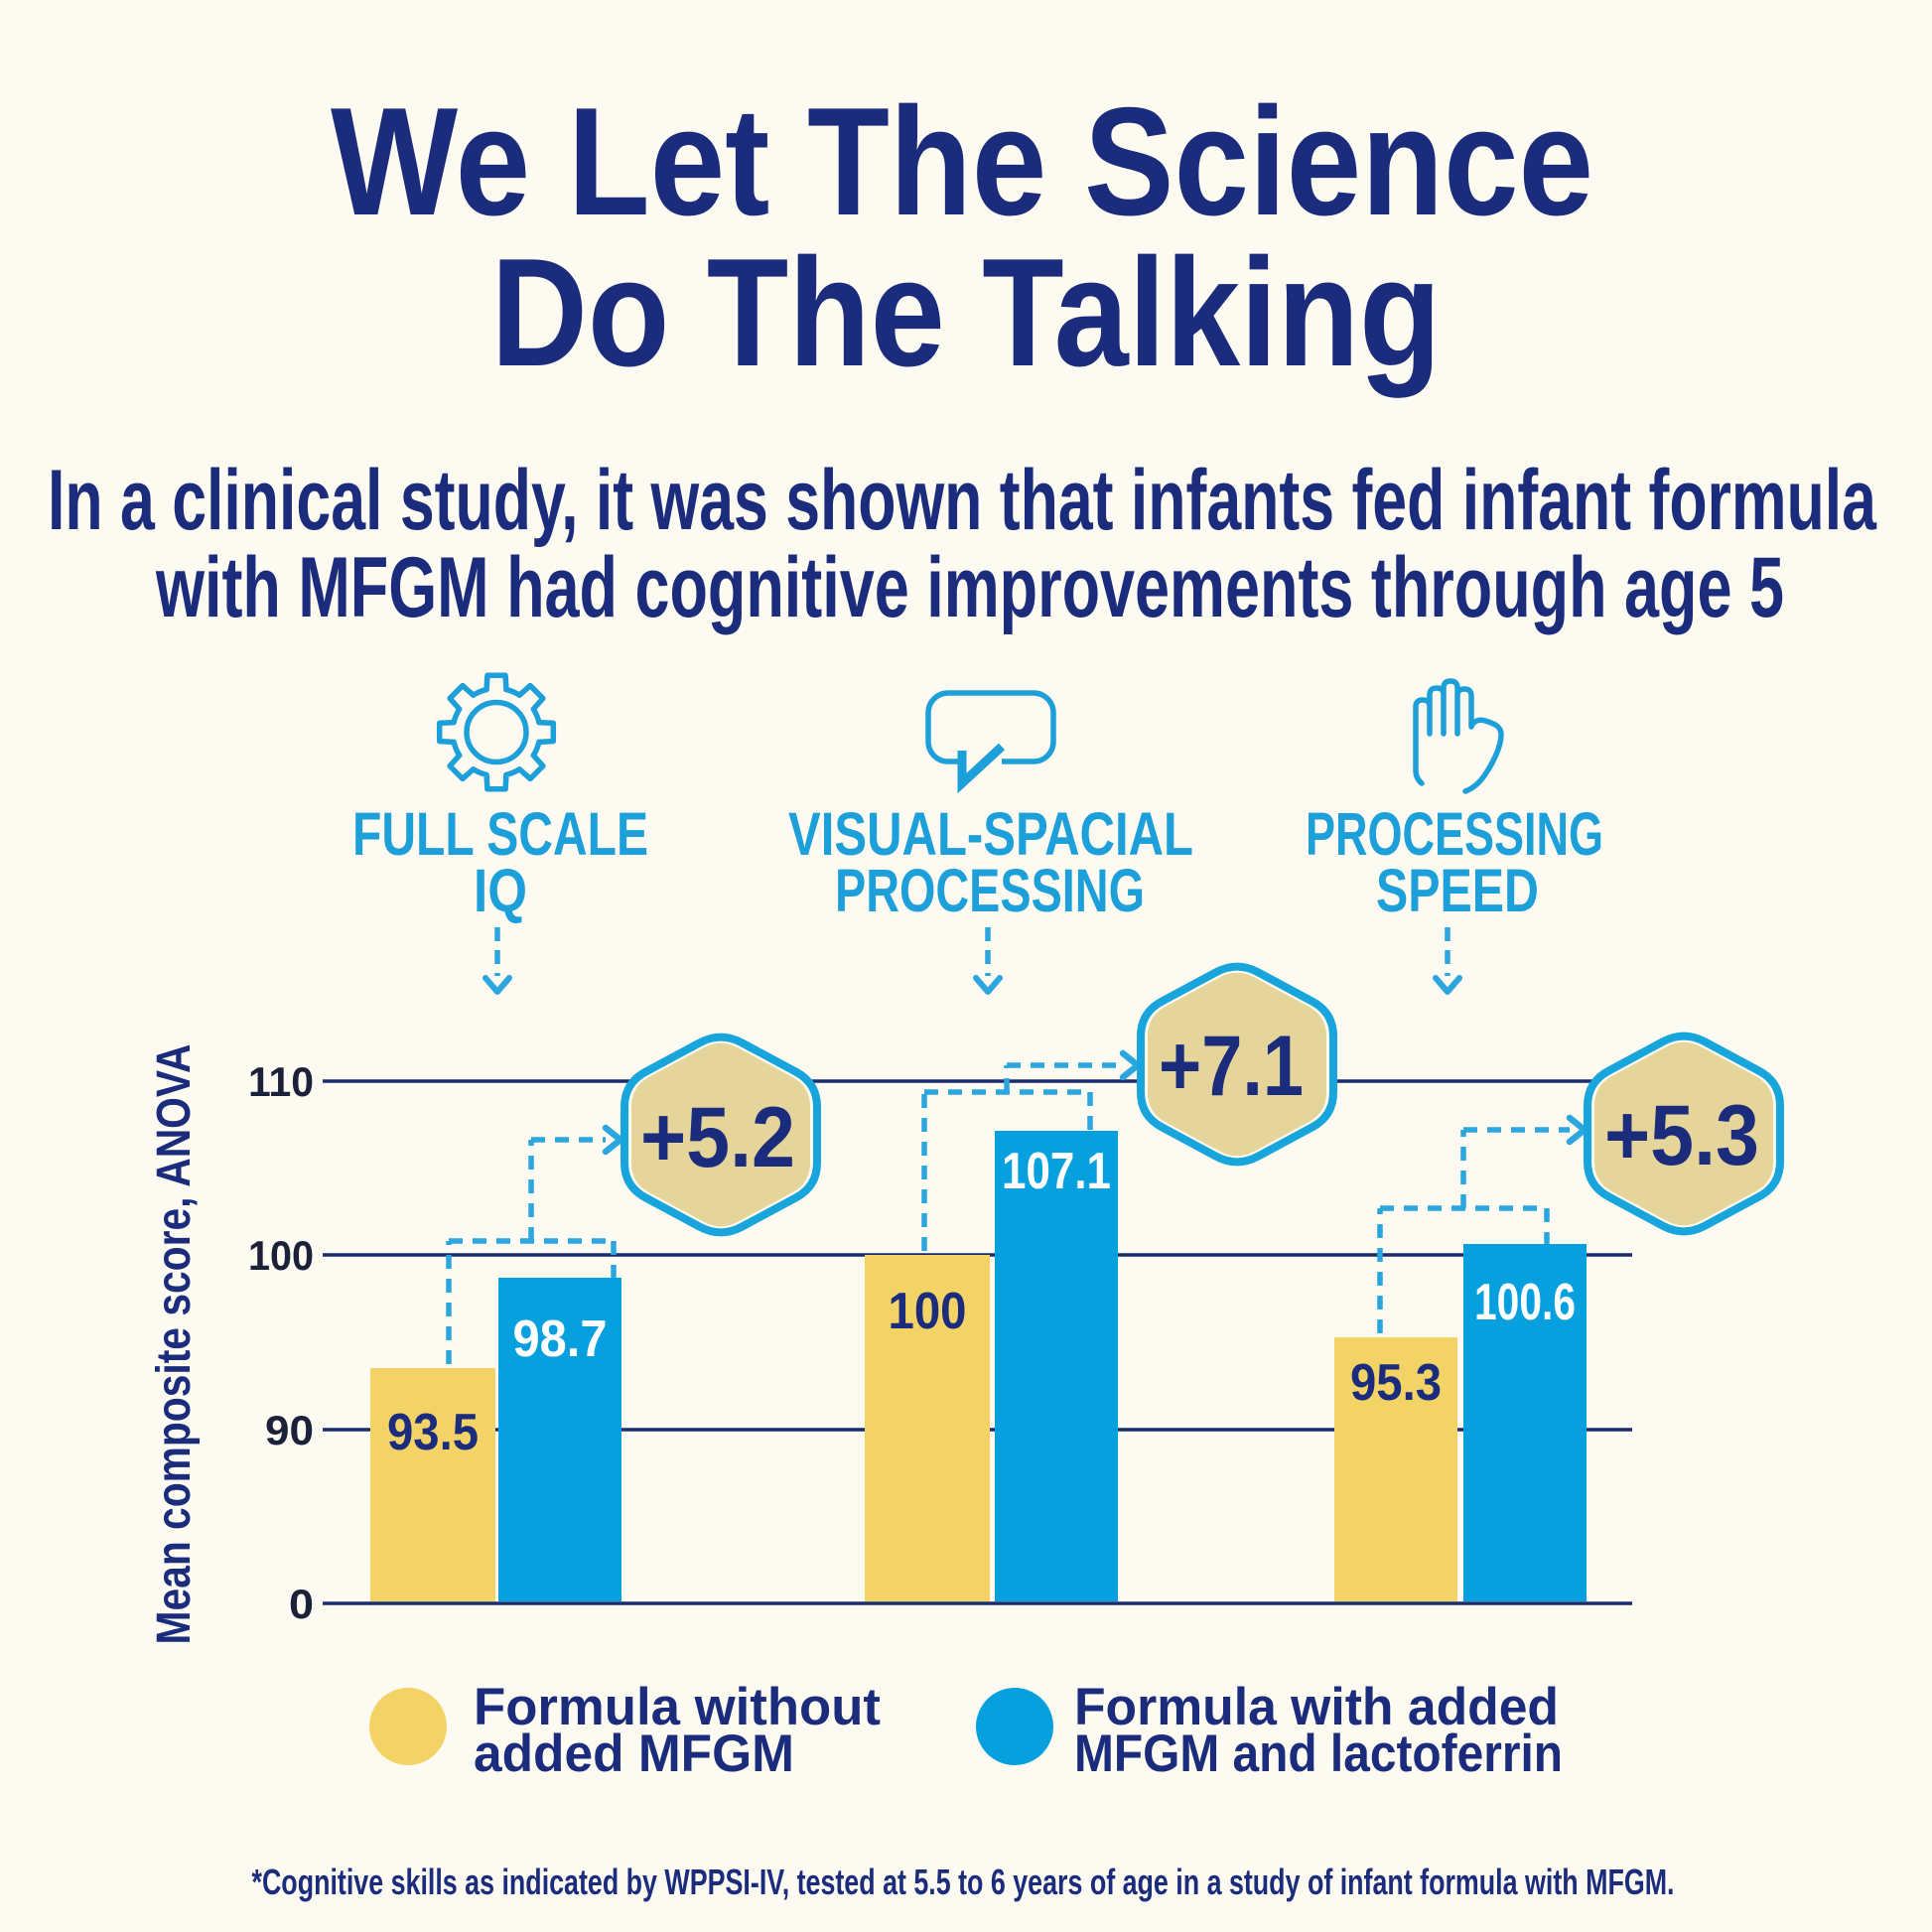 The width and height of the screenshot is (1932, 1932). Describe the element at coordinates (290, 1430) in the screenshot. I see `svg-text: 90` at that location.